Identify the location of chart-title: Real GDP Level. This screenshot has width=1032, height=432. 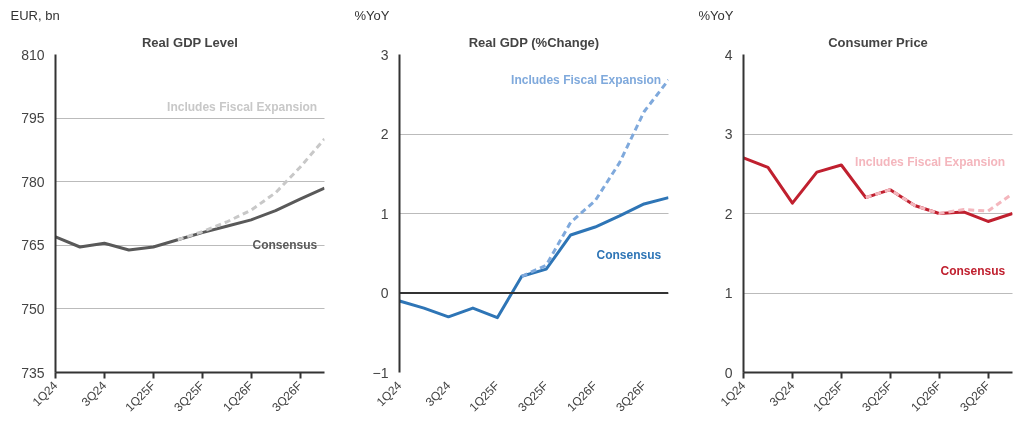
(189, 42).